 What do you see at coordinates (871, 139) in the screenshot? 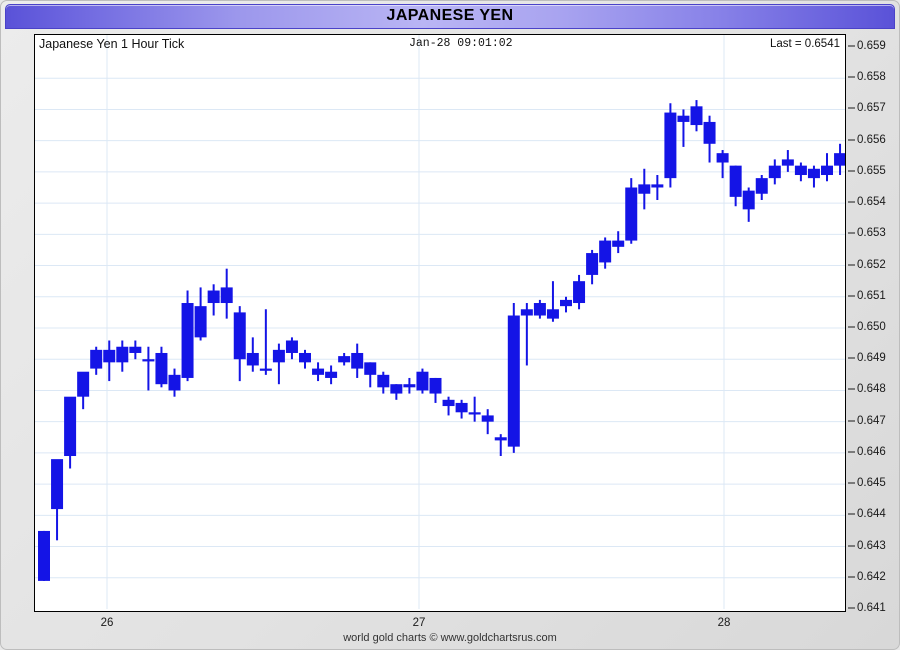
I see `y-axis-label: 0.656` at bounding box center [871, 139].